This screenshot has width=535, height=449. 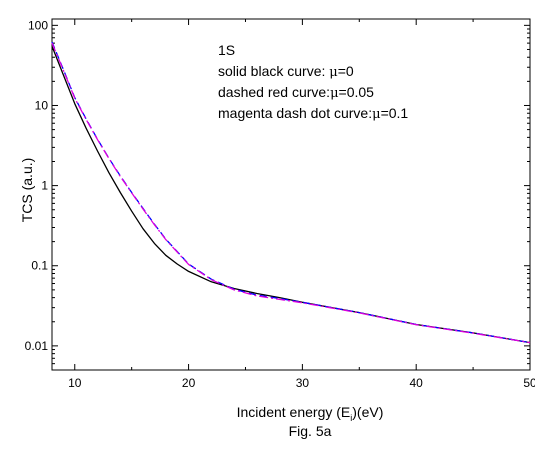 I want to click on y-tick-label: 100, so click(x=38, y=25).